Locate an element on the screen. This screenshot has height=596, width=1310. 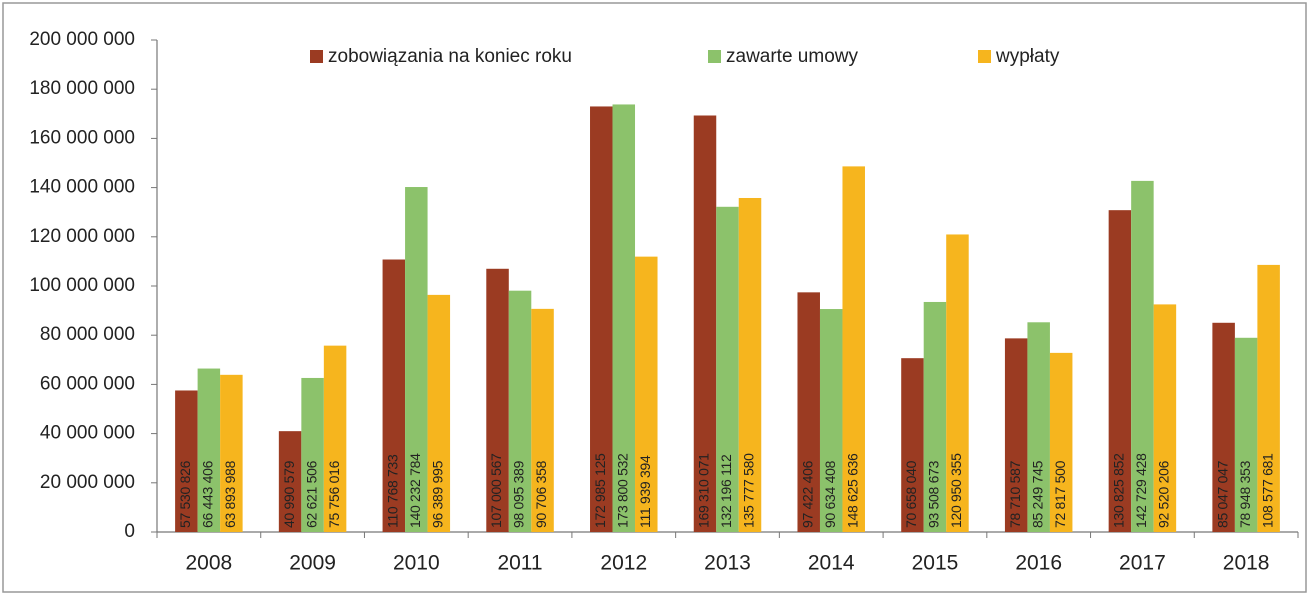
value-label: 85 047 047 is located at coordinates (1222, 494).